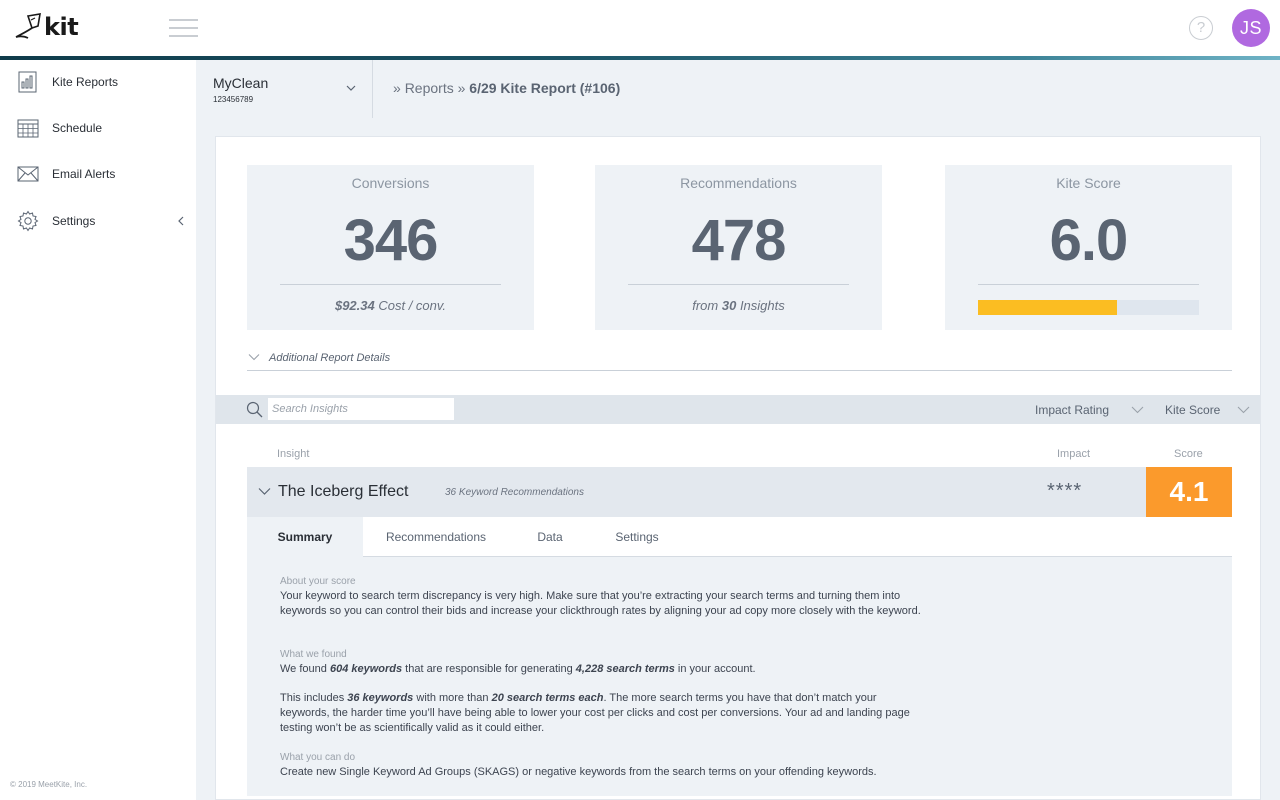 The image size is (1280, 800). I want to click on text-segment: We found, so click(305, 669).